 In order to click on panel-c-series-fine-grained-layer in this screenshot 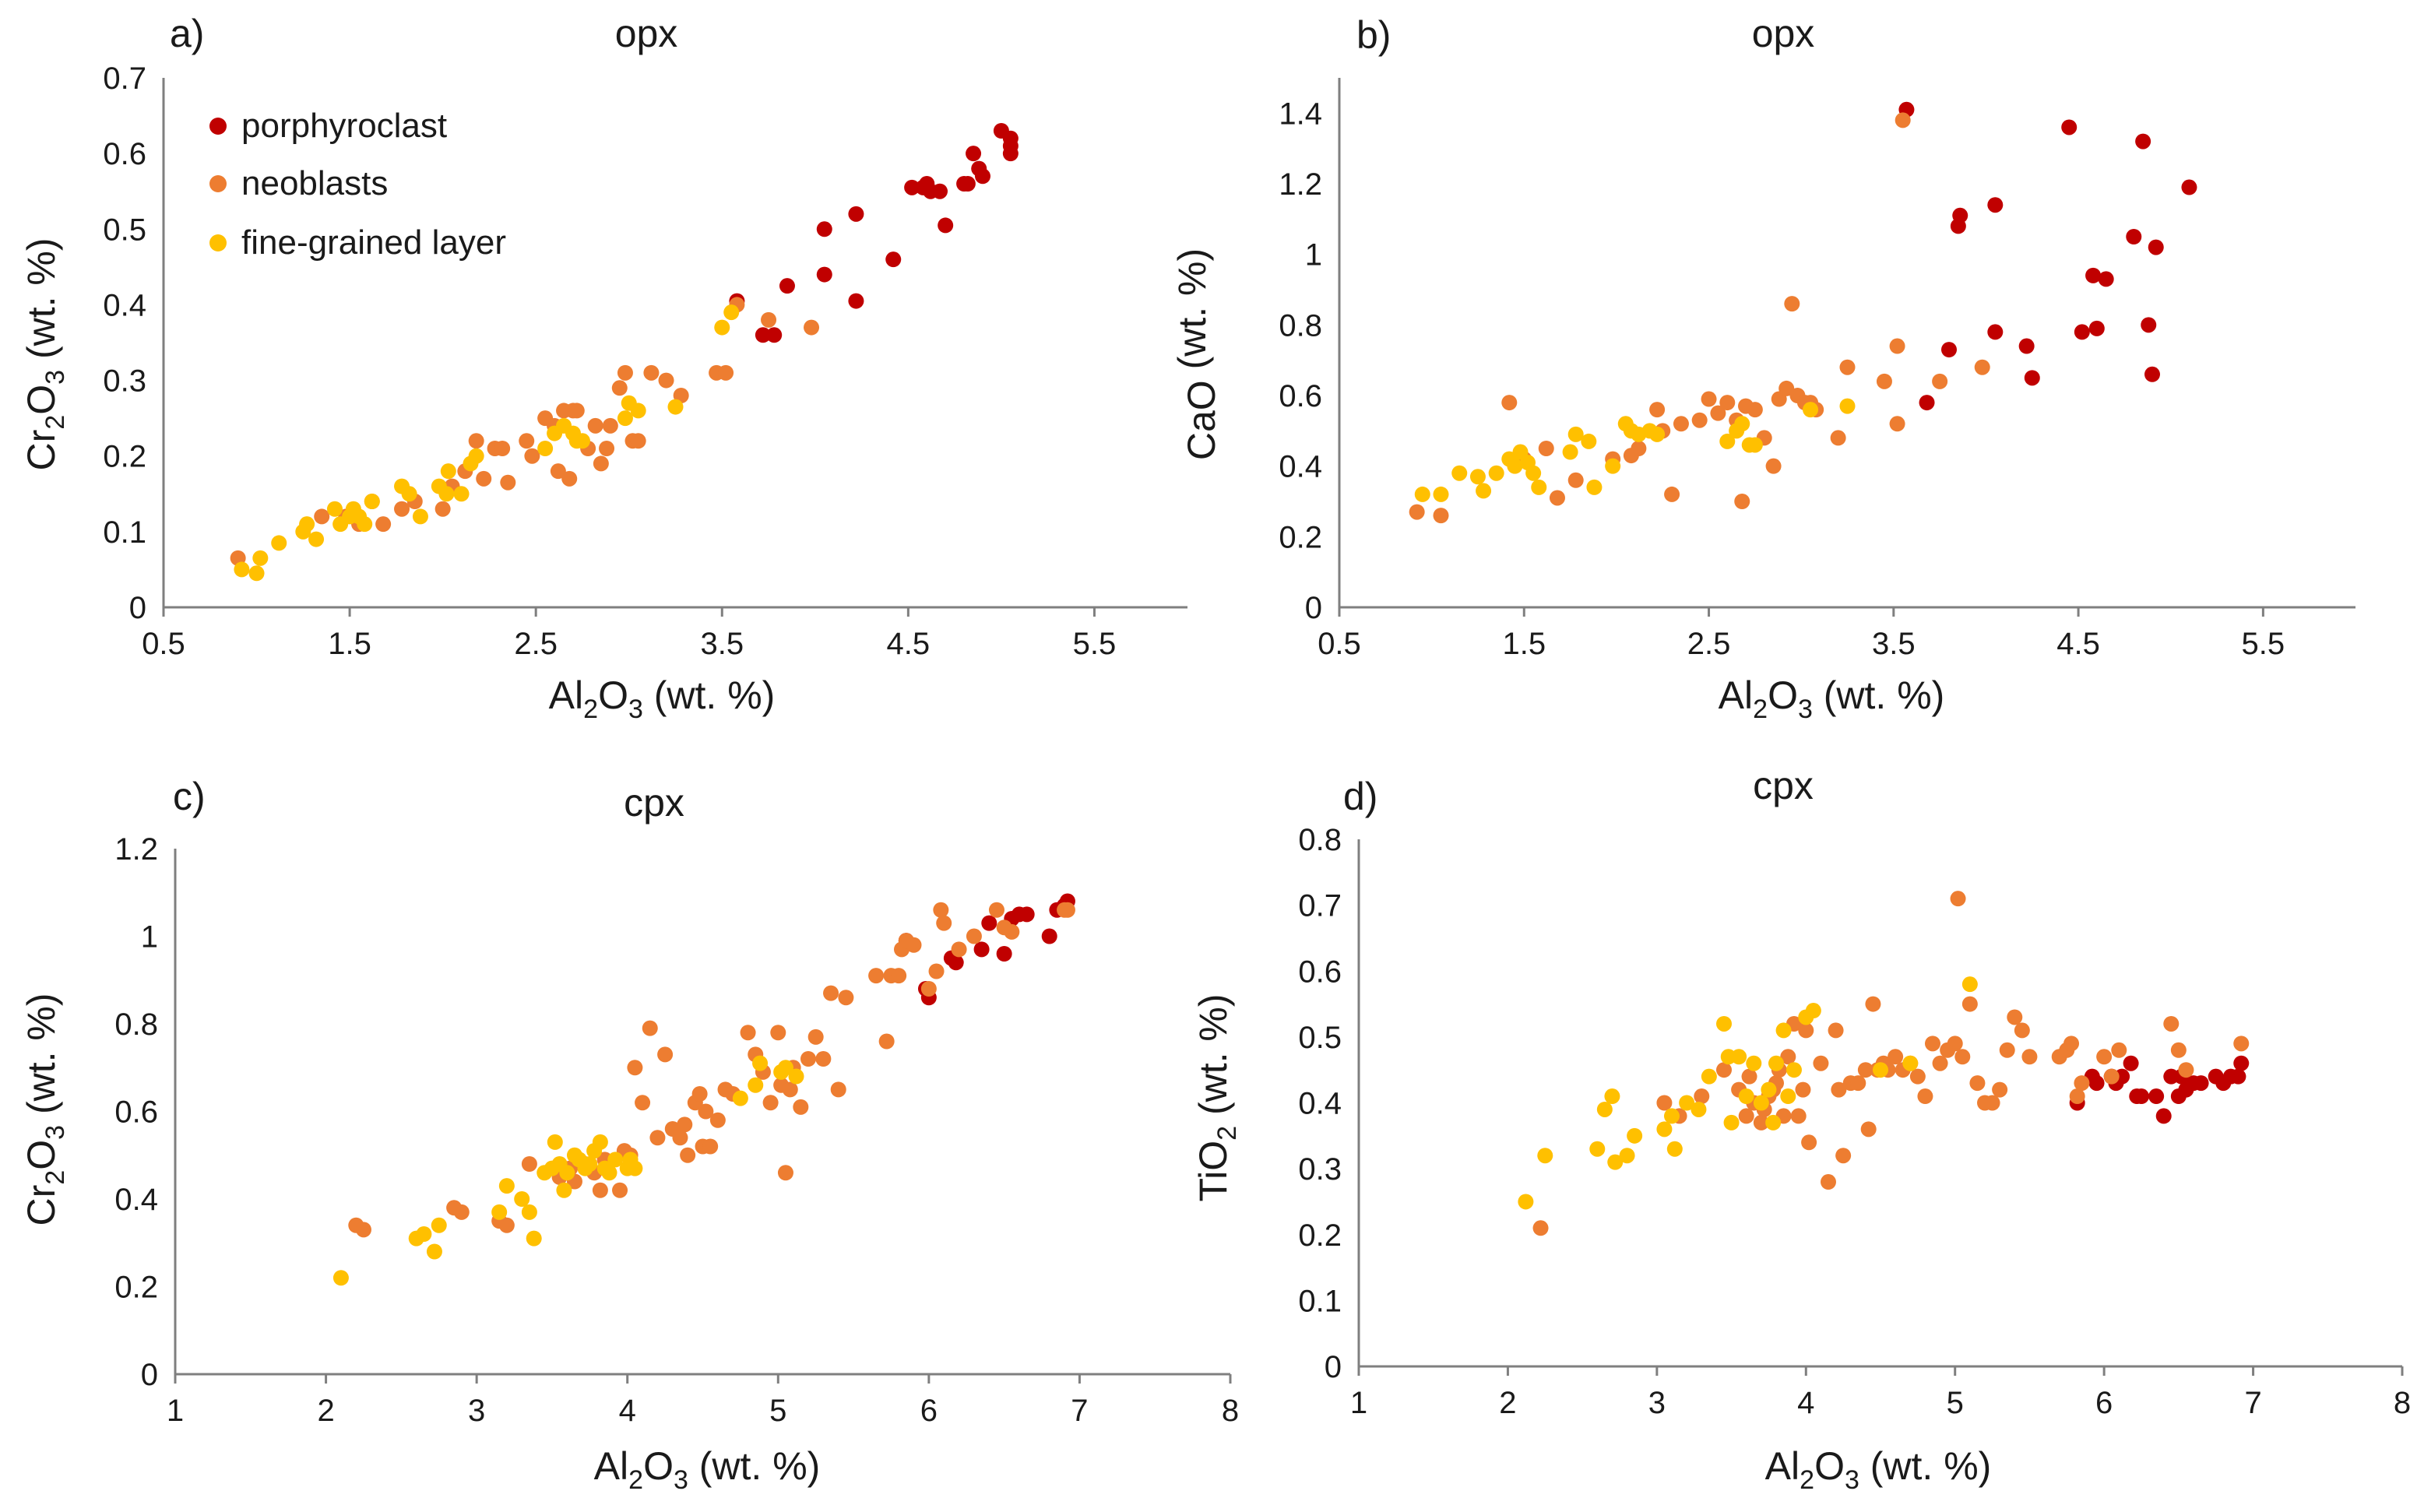, I will do `click(568, 1170)`.